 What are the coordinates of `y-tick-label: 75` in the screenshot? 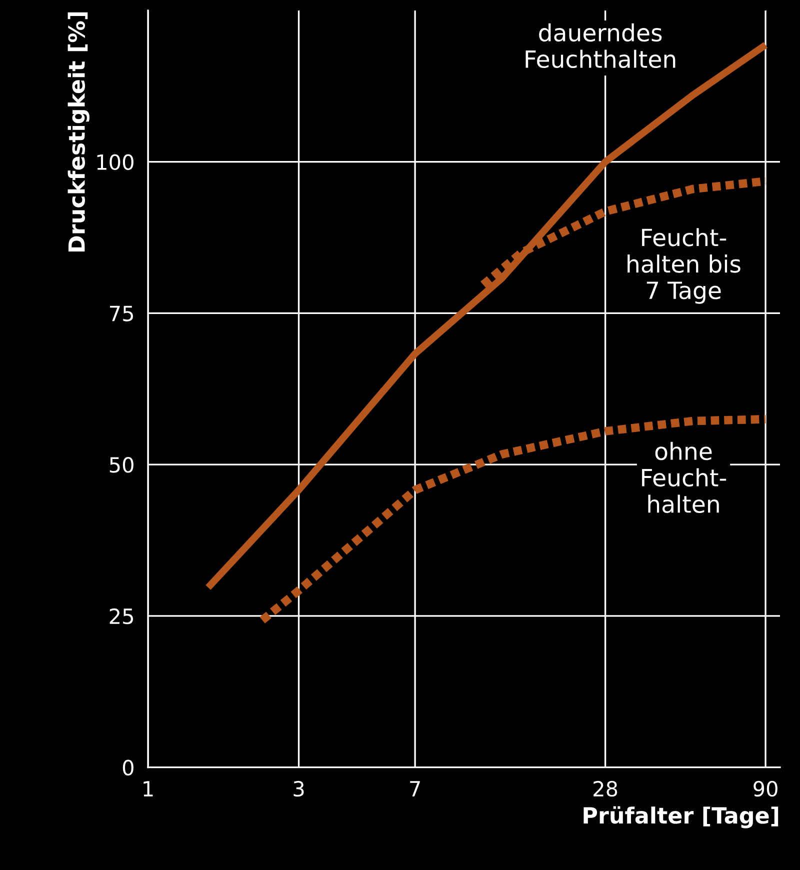 It's located at (121, 314).